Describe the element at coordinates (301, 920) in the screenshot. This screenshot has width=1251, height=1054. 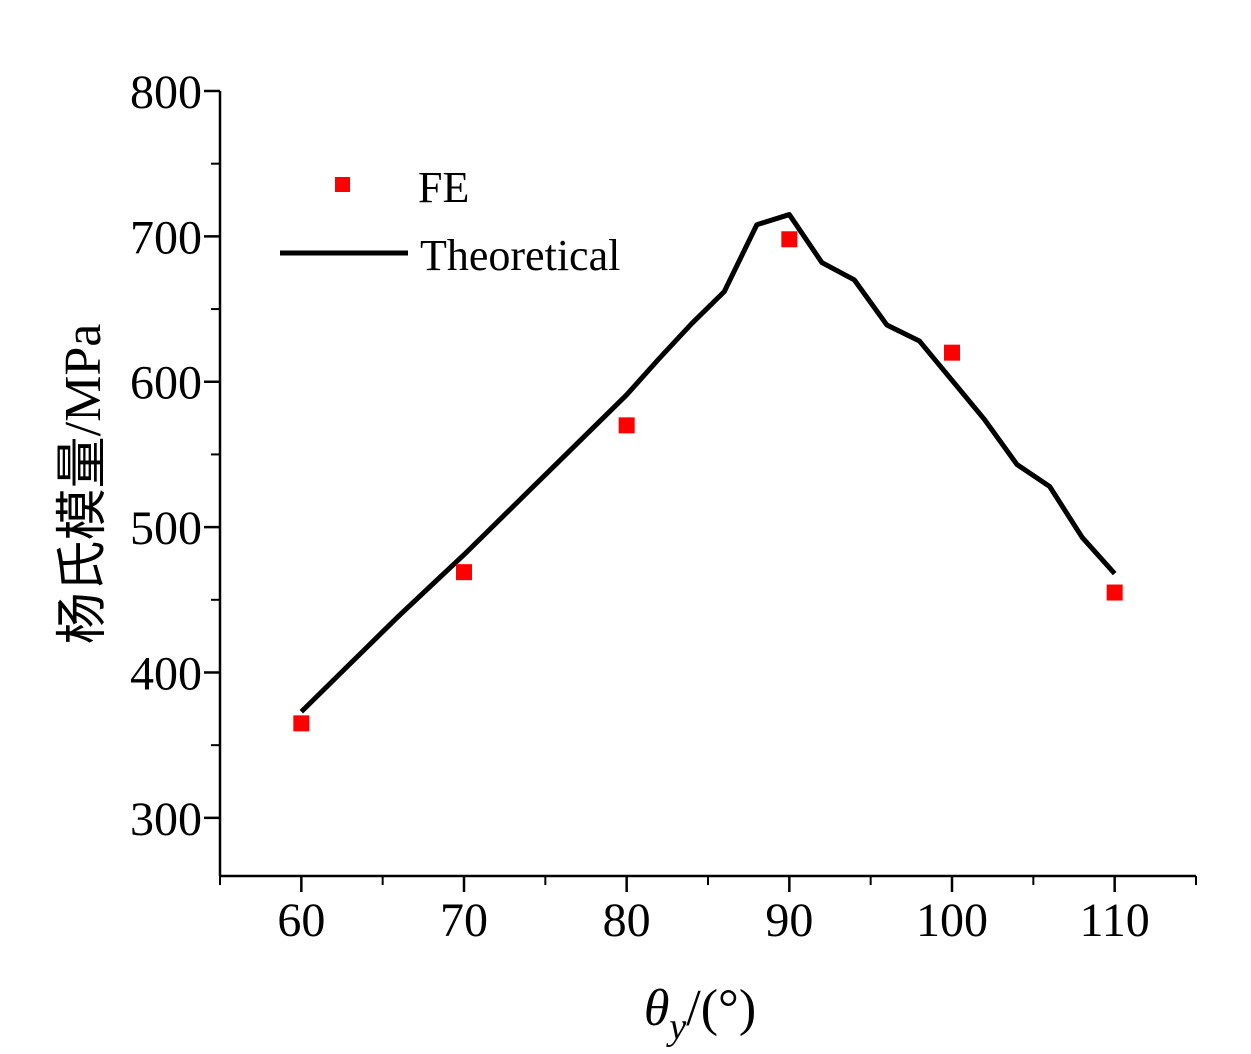
I see `x-tick-label: 60` at that location.